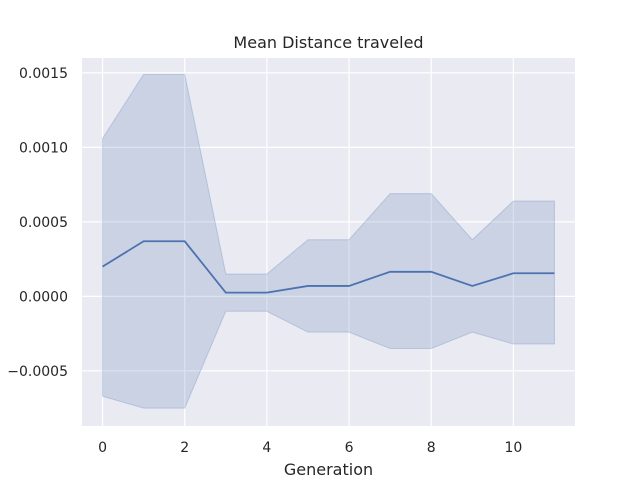  Describe the element at coordinates (513, 448) in the screenshot. I see `x-tick-label: 10` at that location.